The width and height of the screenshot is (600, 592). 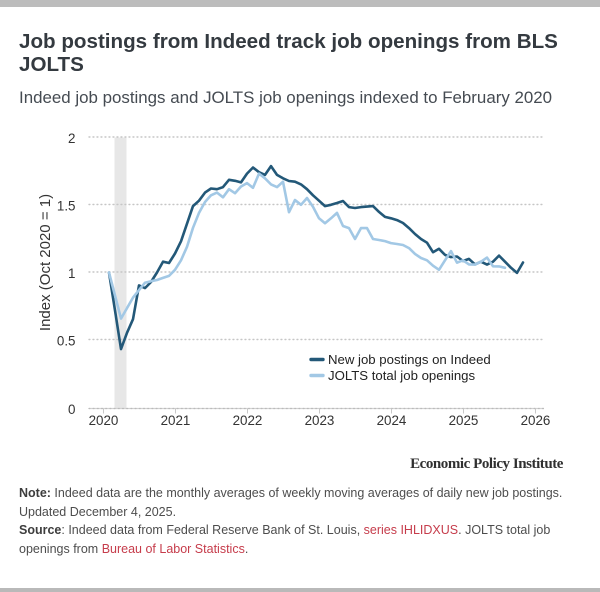 I want to click on svg-text: 1, so click(x=71, y=273).